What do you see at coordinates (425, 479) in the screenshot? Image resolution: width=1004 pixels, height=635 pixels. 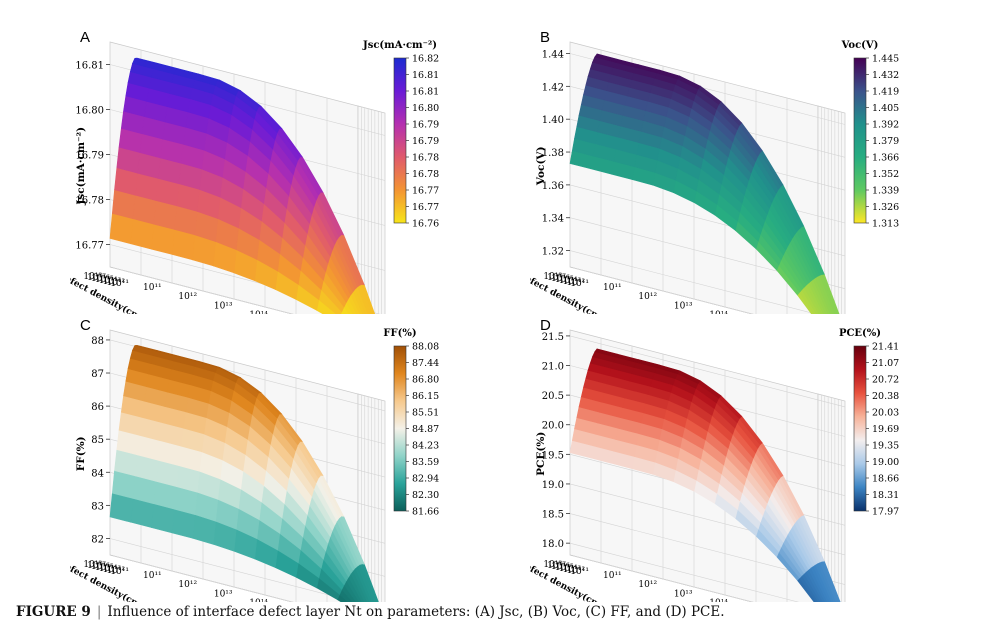 I see `colorbar-tick-label: 82.94` at bounding box center [425, 479].